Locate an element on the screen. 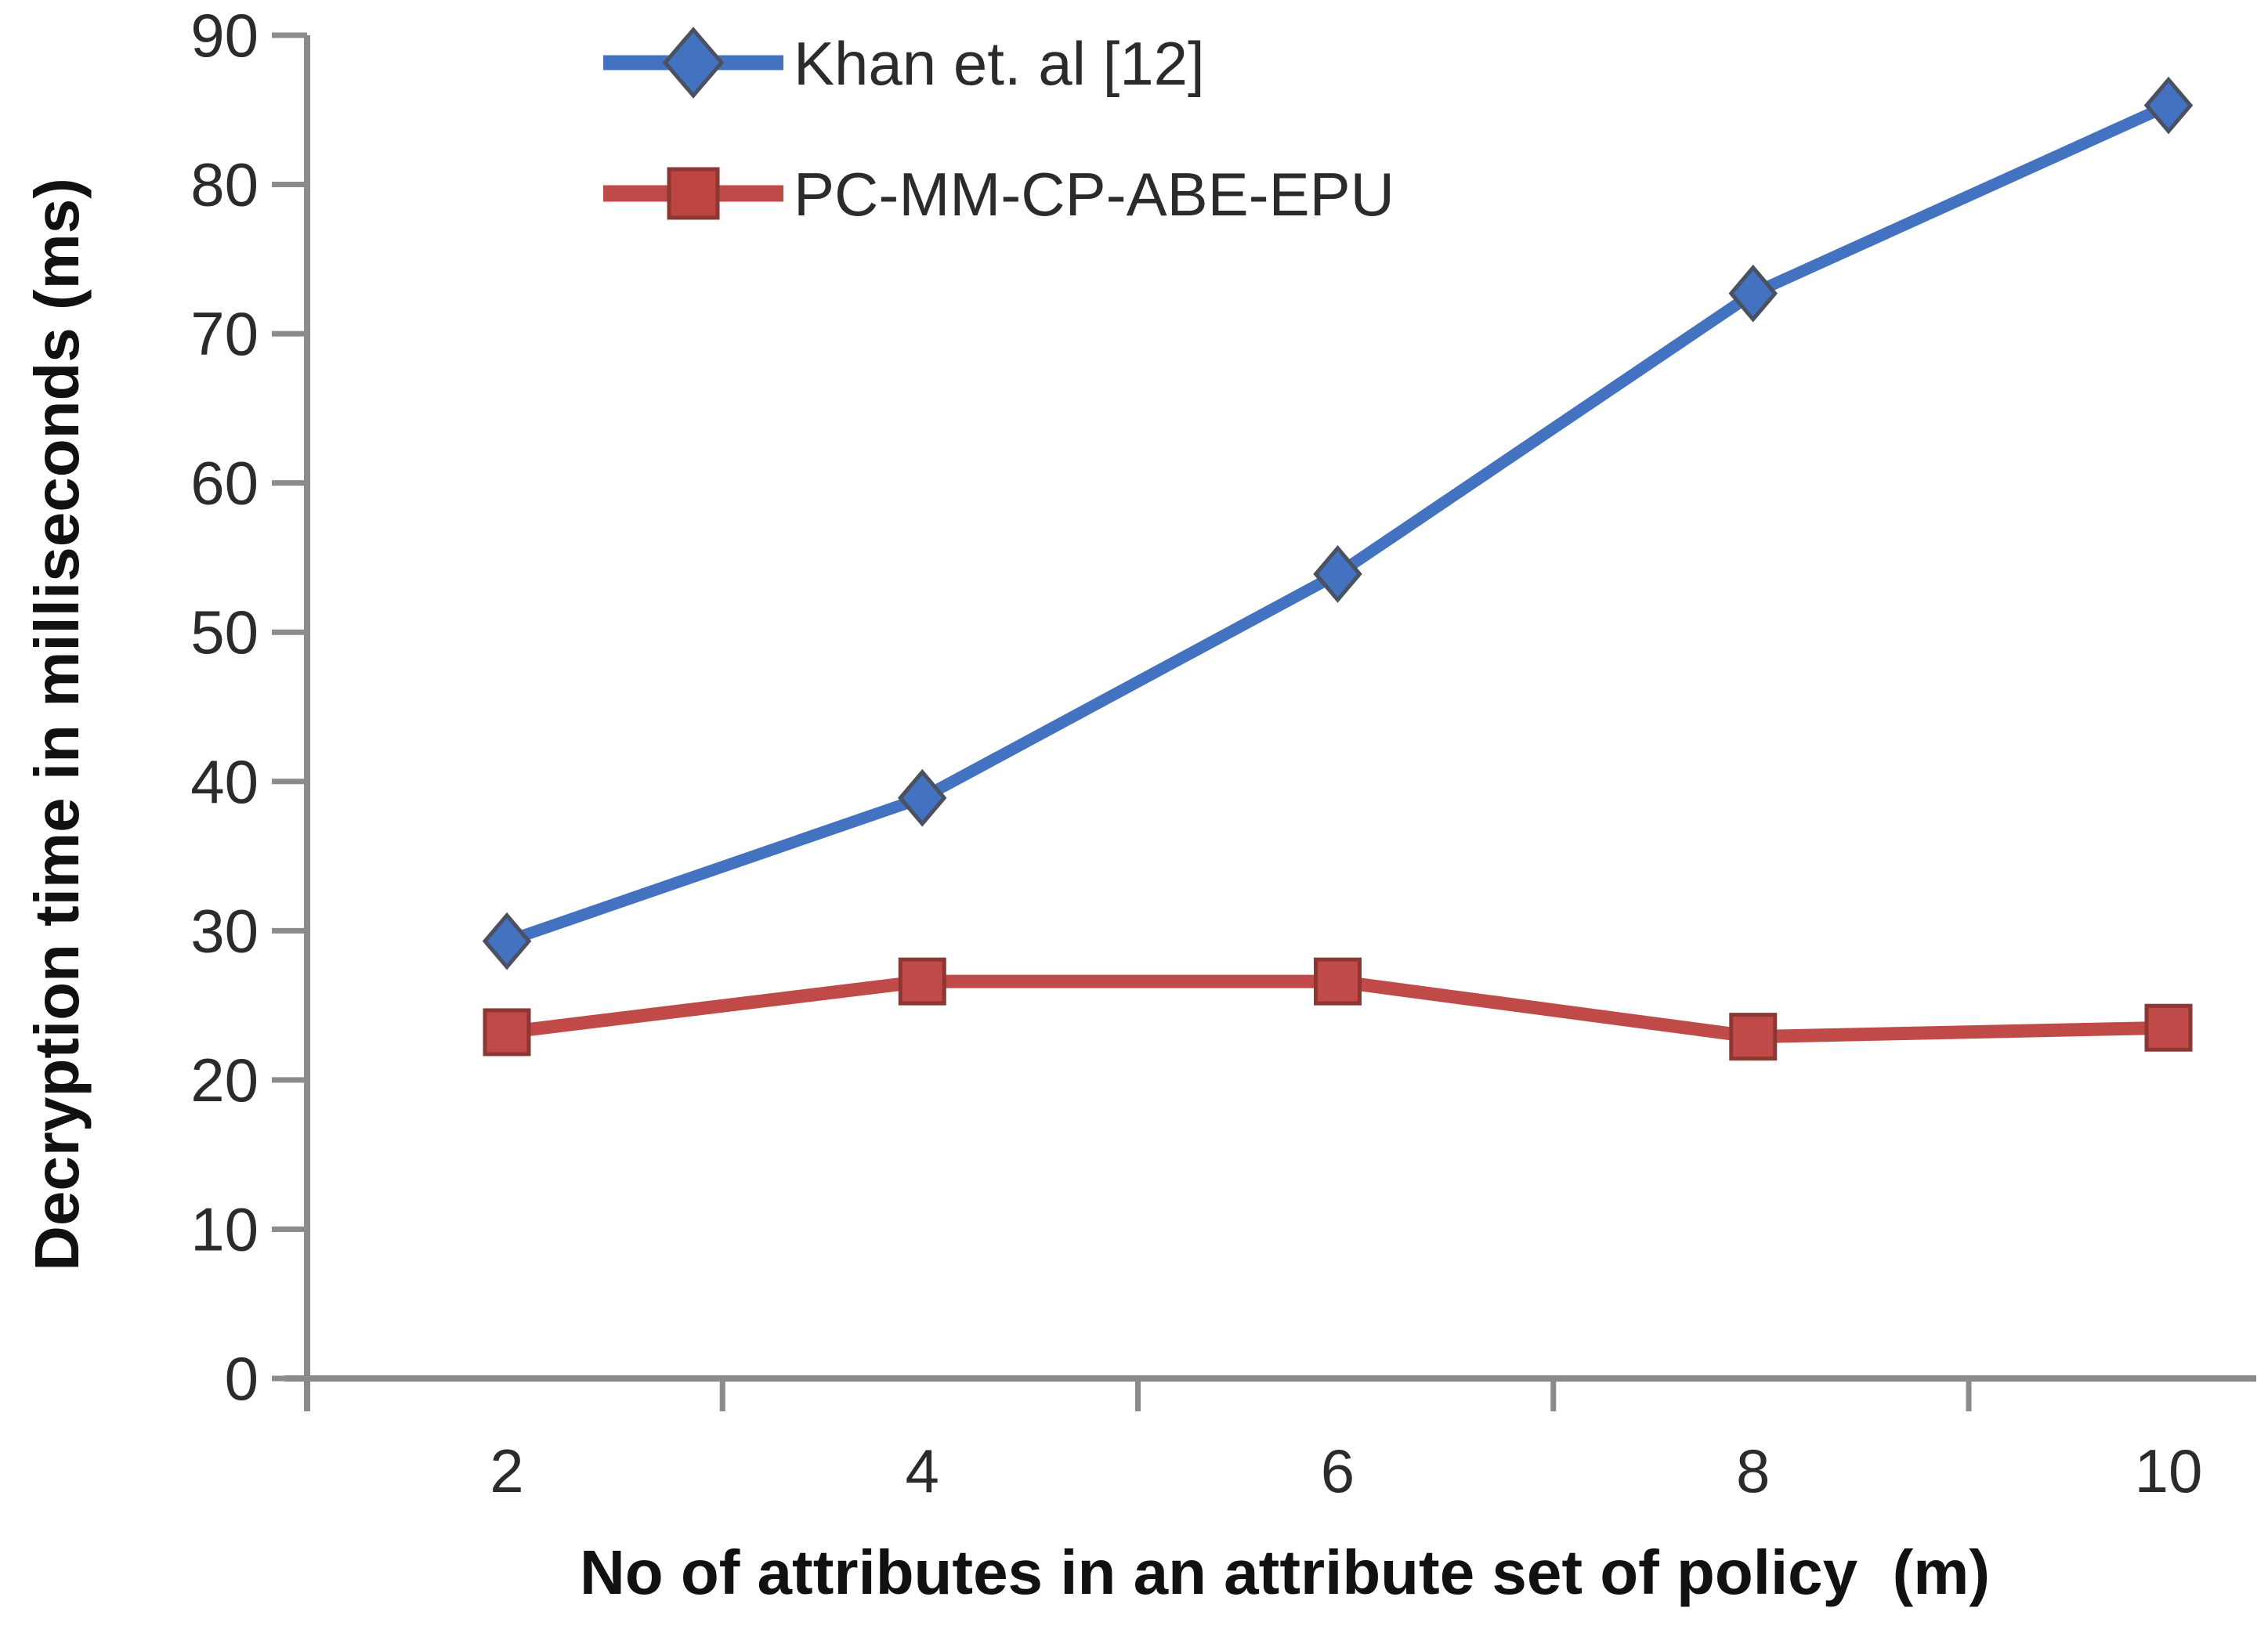  x-axis-ticks: 2 4 6 8 10 is located at coordinates (1346, 1441).